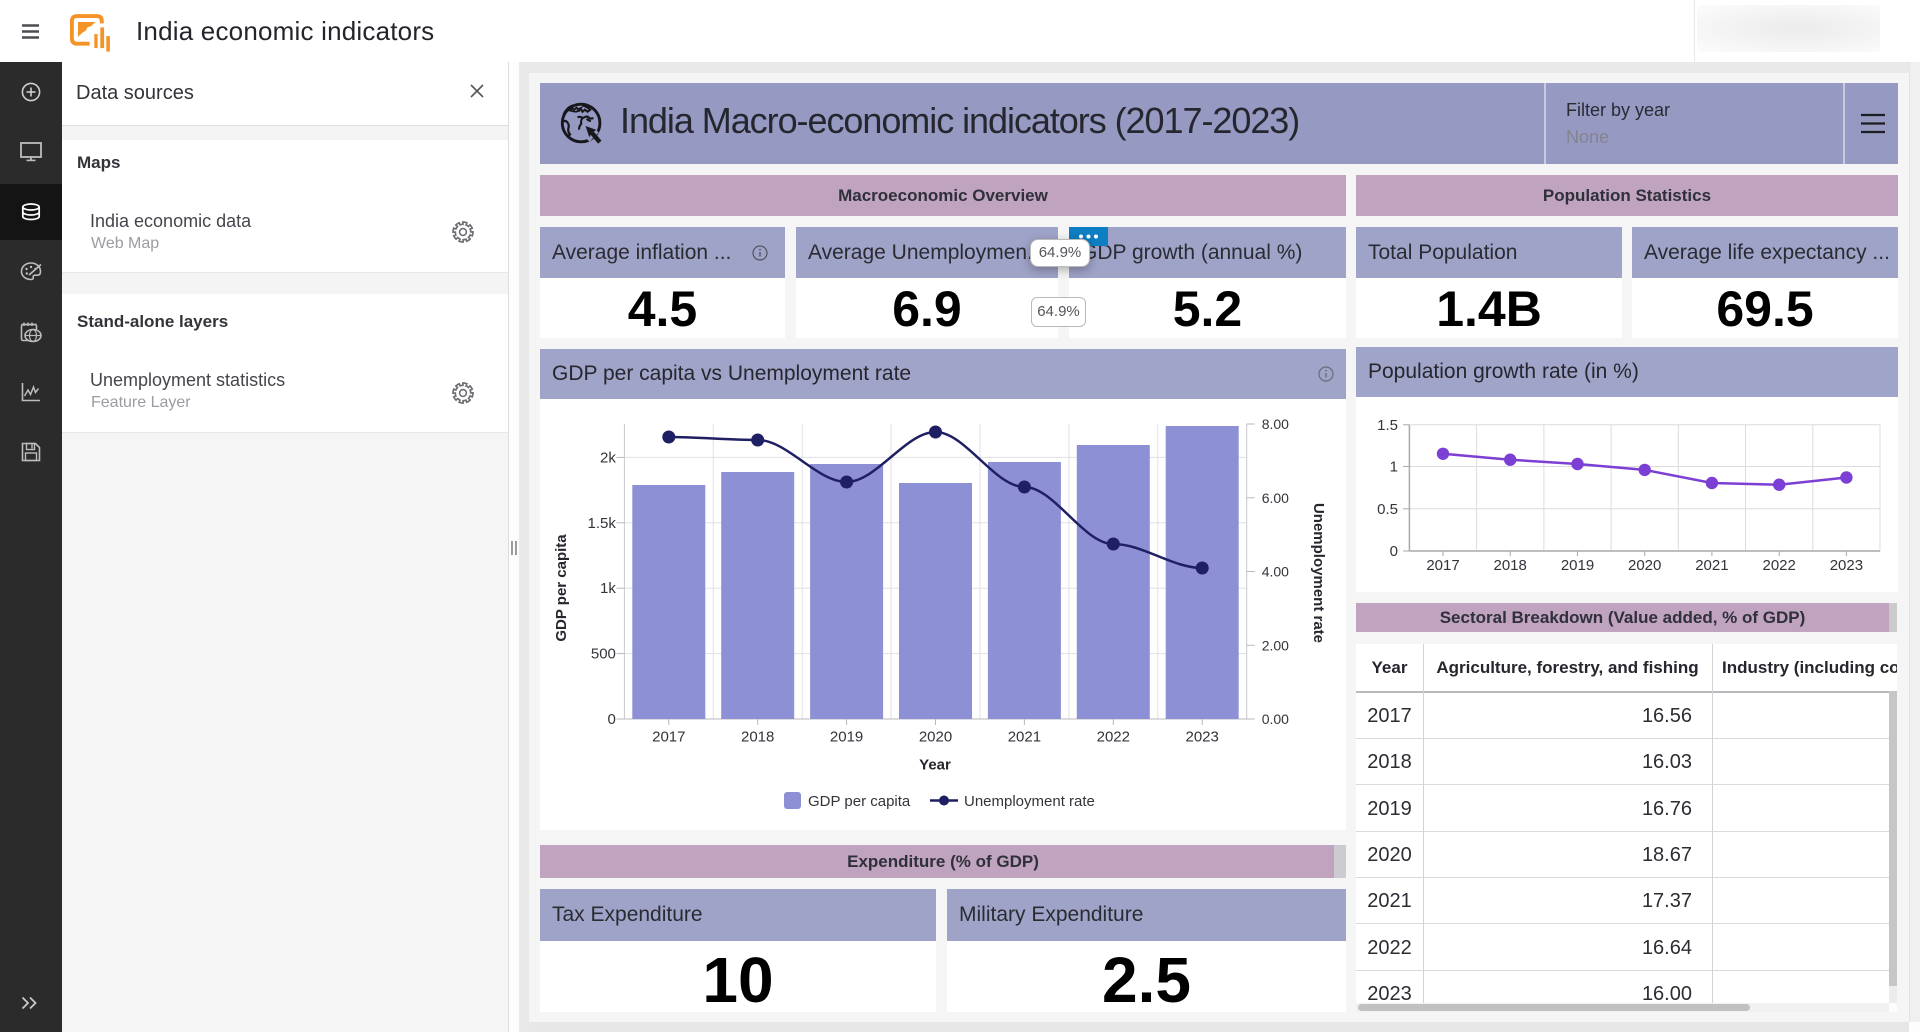 The width and height of the screenshot is (1920, 1032). What do you see at coordinates (608, 457) in the screenshot?
I see `svg-text: 2k` at bounding box center [608, 457].